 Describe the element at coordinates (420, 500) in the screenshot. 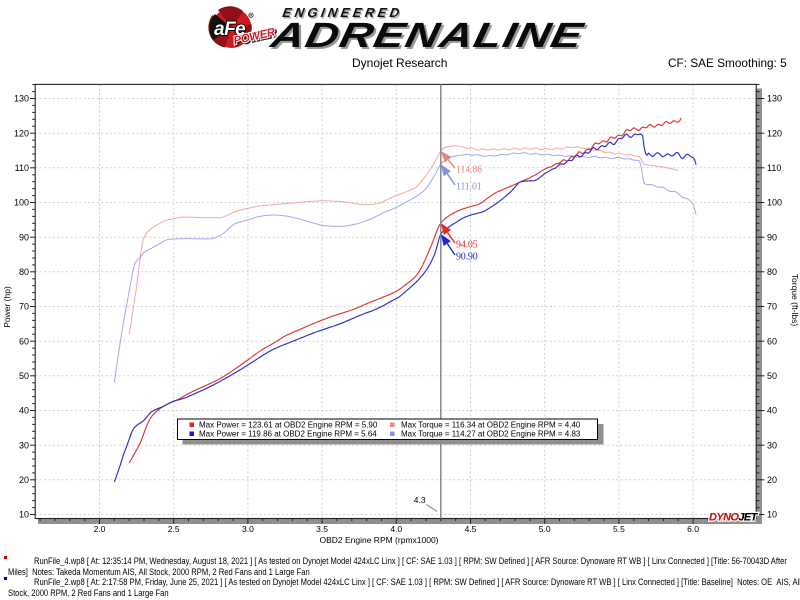

I see `svg-text: 4.3` at that location.